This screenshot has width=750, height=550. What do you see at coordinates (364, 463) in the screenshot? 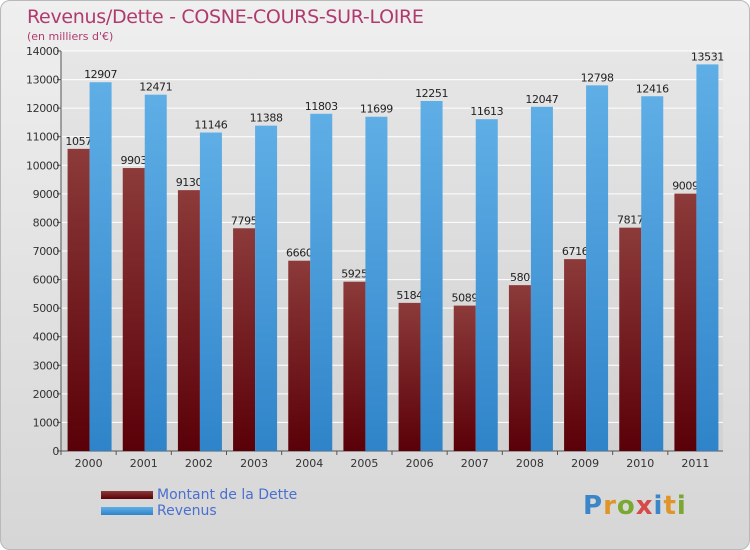
I see `x-tick-label: 2005` at bounding box center [364, 463].